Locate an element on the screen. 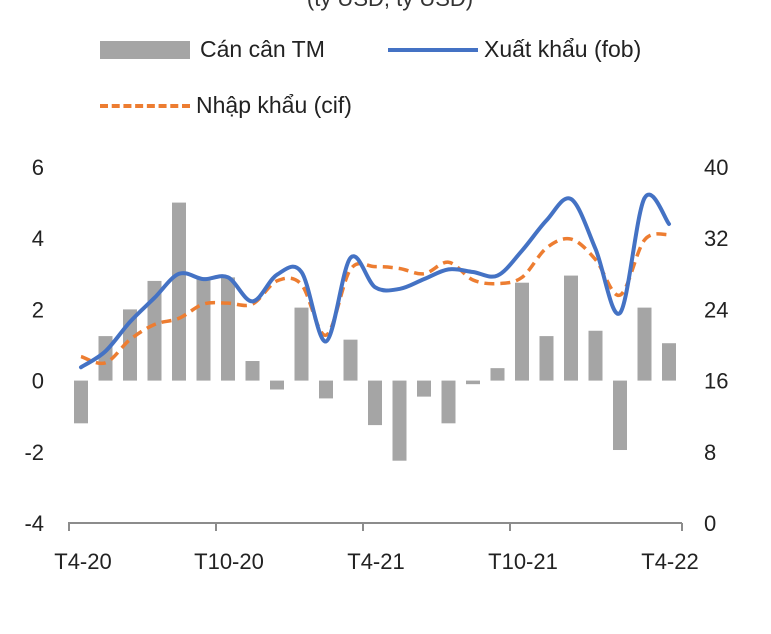 The height and width of the screenshot is (634, 771). x-axis-label: T10-21 is located at coordinates (523, 561).